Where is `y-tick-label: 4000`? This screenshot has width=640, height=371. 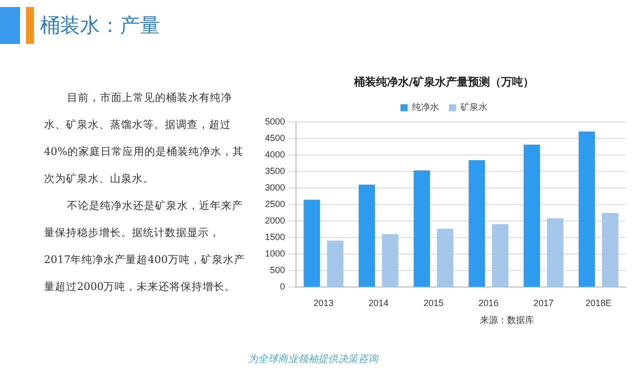 y-tick-label: 4000 is located at coordinates (275, 155).